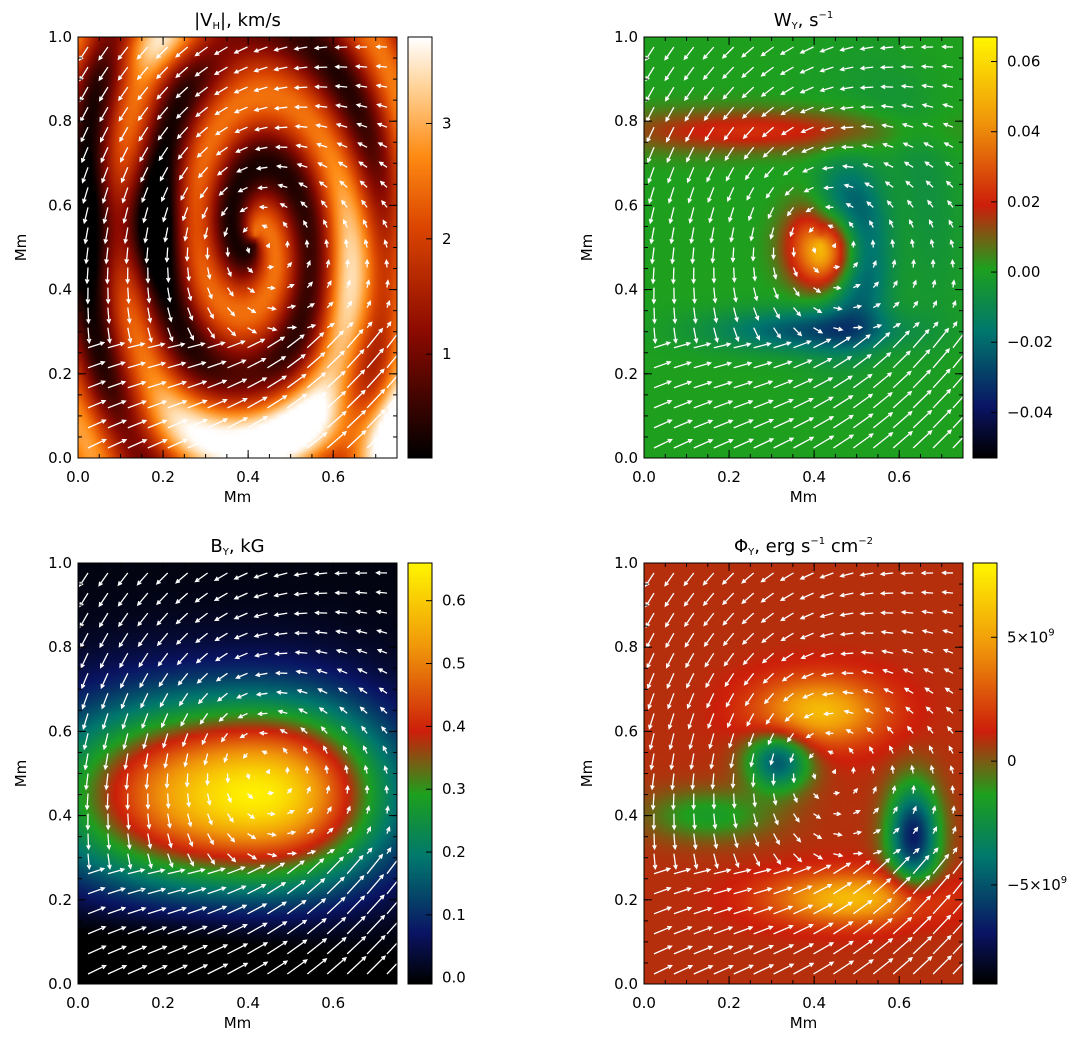 The image size is (1083, 1040). Describe the element at coordinates (237, 247) in the screenshot. I see `heatmap-vh` at that location.